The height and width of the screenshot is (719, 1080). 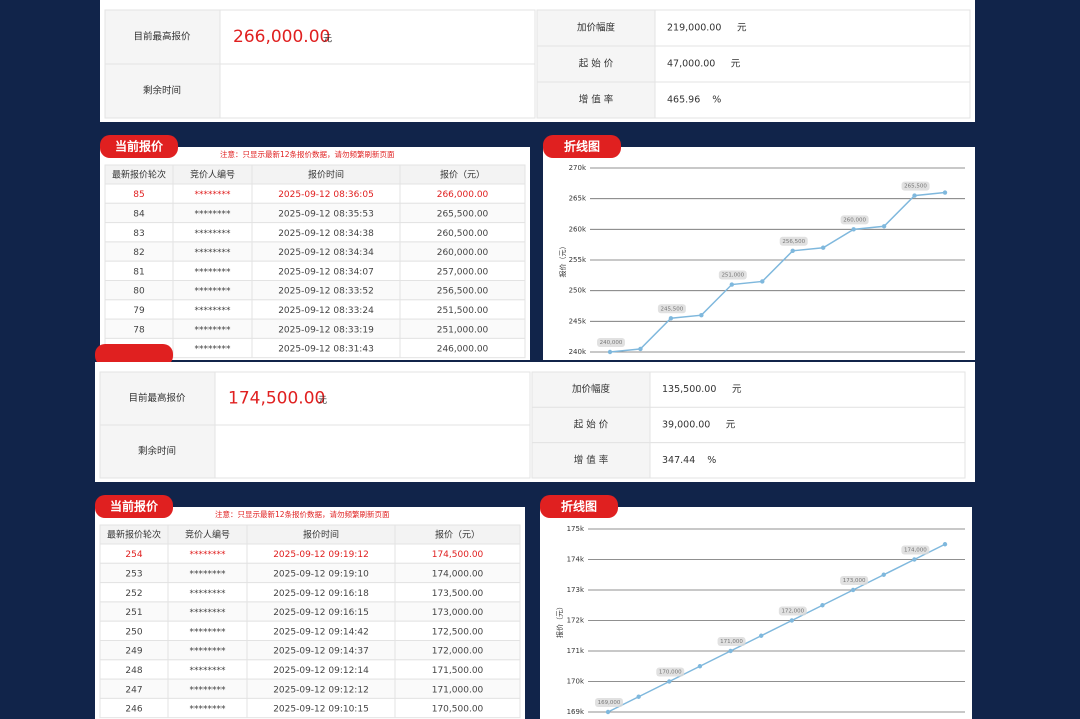 What do you see at coordinates (578, 321) in the screenshot?
I see `y-tick-label: 245k` at bounding box center [578, 321].